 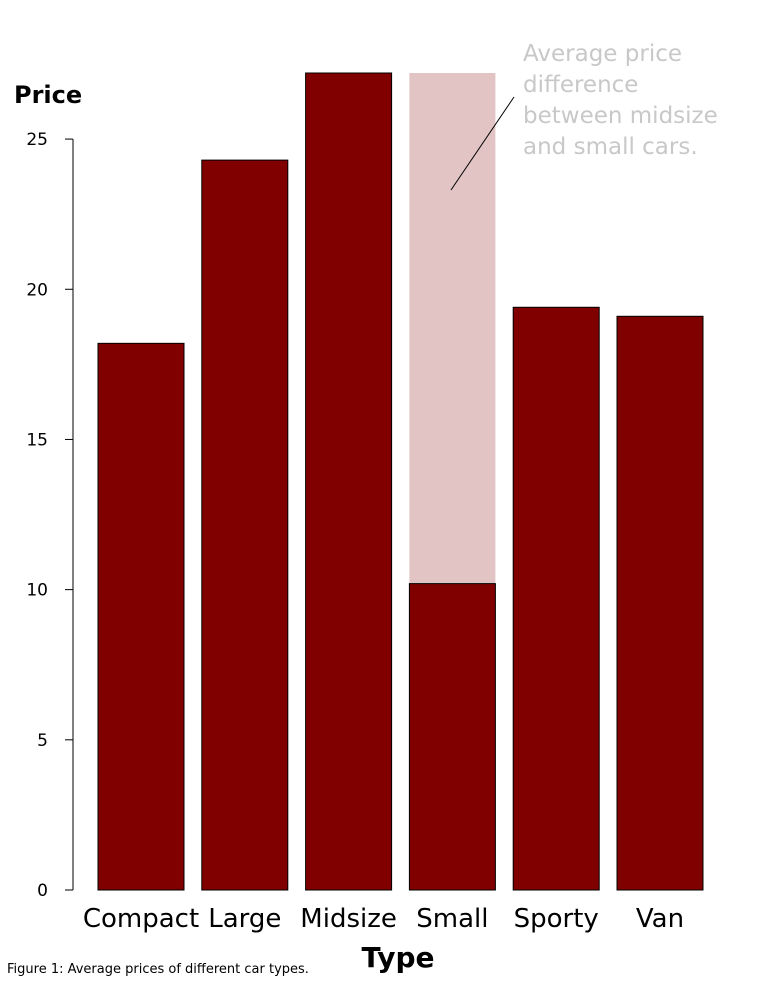 What do you see at coordinates (452, 919) in the screenshot?
I see `x-tick-label: Small` at bounding box center [452, 919].